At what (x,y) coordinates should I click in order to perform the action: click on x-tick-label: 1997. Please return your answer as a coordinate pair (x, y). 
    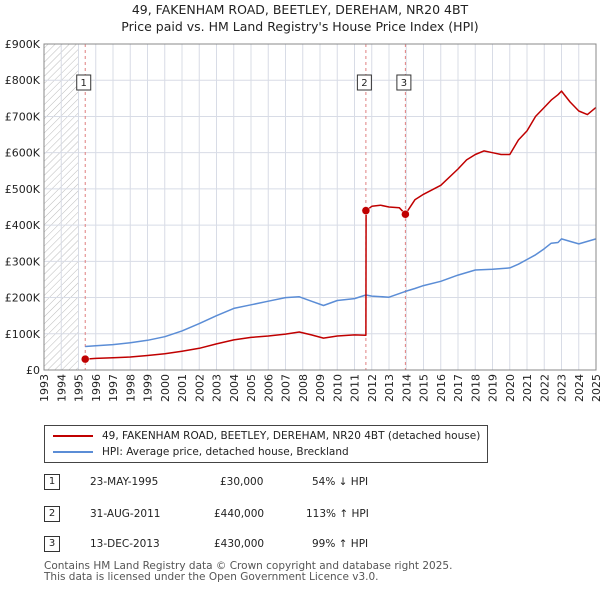
    Looking at the image, I should click on (113, 388).